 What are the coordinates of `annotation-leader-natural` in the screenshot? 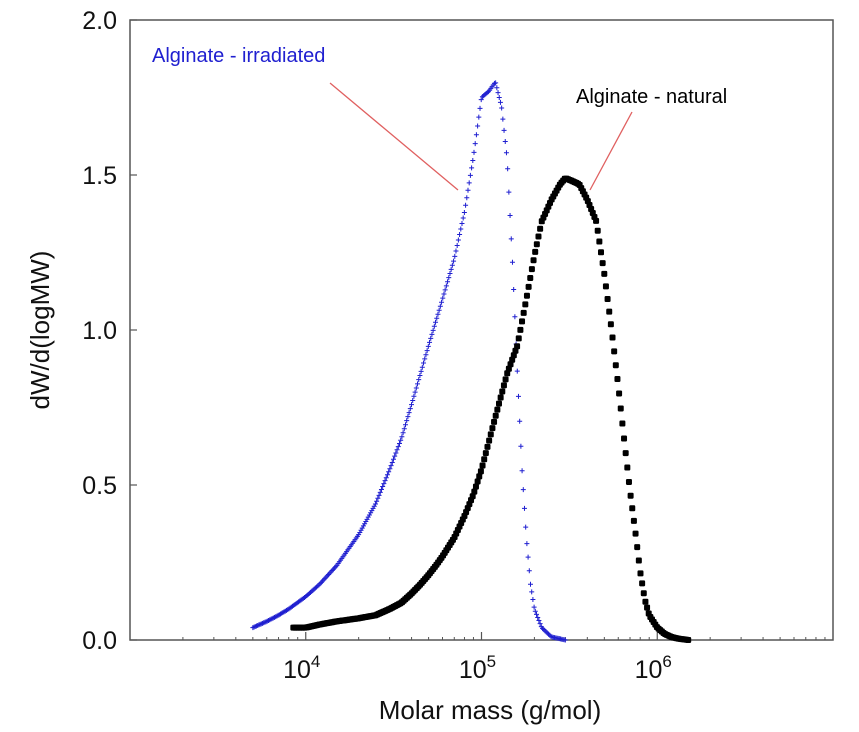 It's located at (611, 151).